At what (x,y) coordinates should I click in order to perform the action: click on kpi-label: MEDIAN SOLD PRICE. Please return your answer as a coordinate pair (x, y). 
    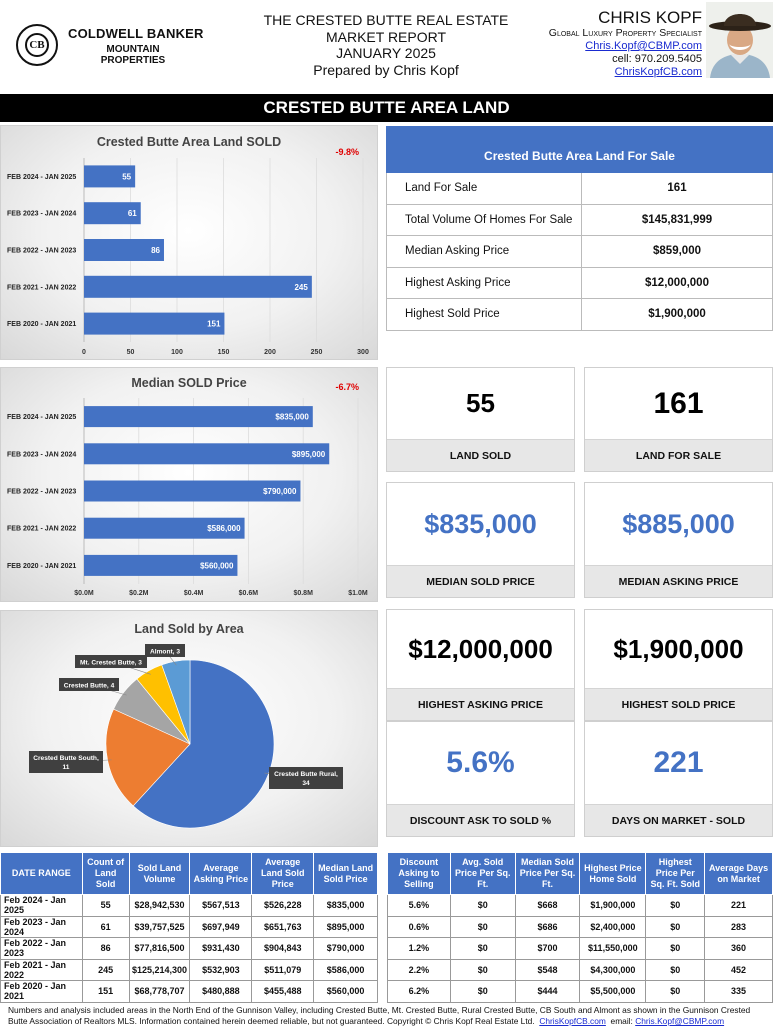
    Looking at the image, I should click on (480, 581).